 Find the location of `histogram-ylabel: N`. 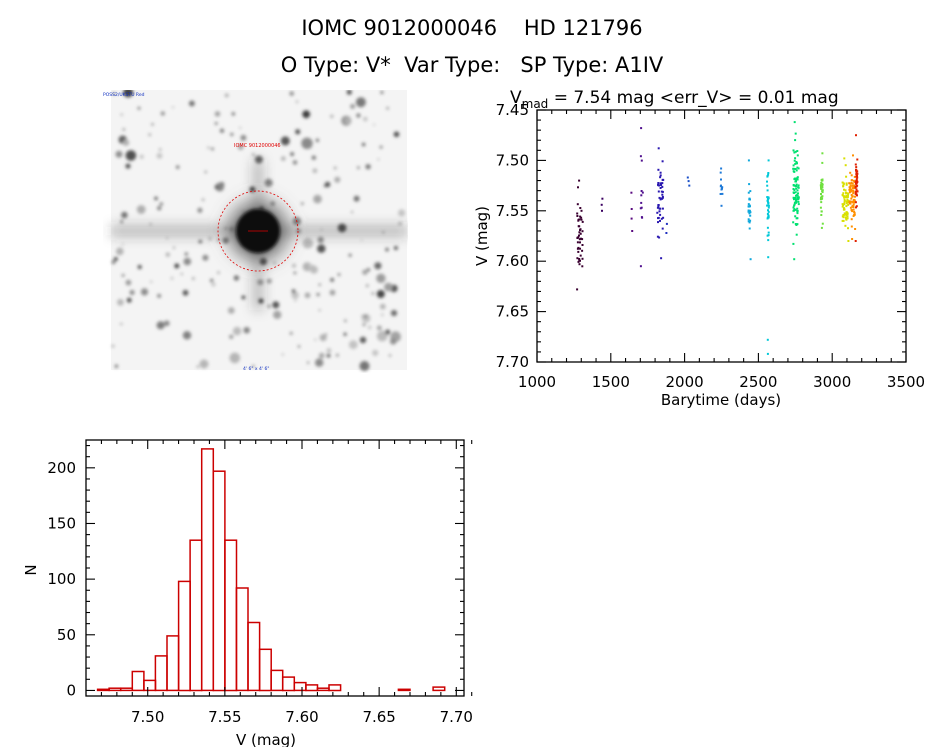

histogram-ylabel: N is located at coordinates (31, 569).